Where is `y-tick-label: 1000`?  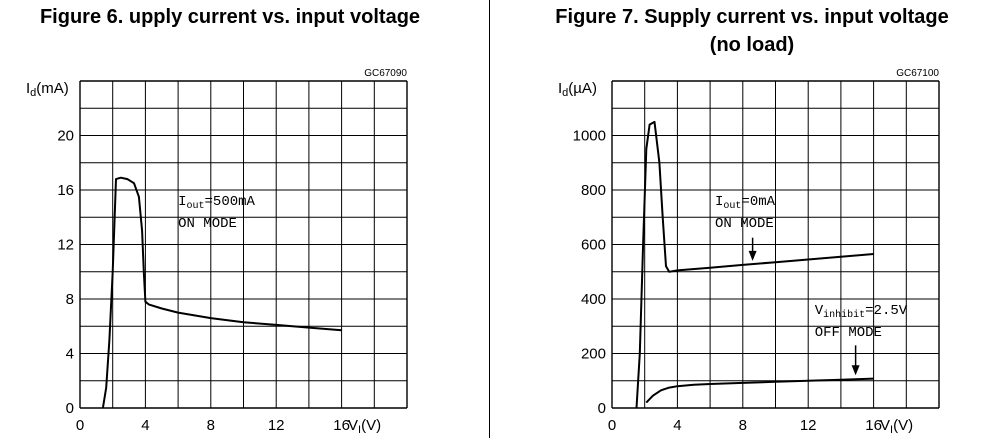
y-tick-label: 1000 is located at coordinates (589, 136).